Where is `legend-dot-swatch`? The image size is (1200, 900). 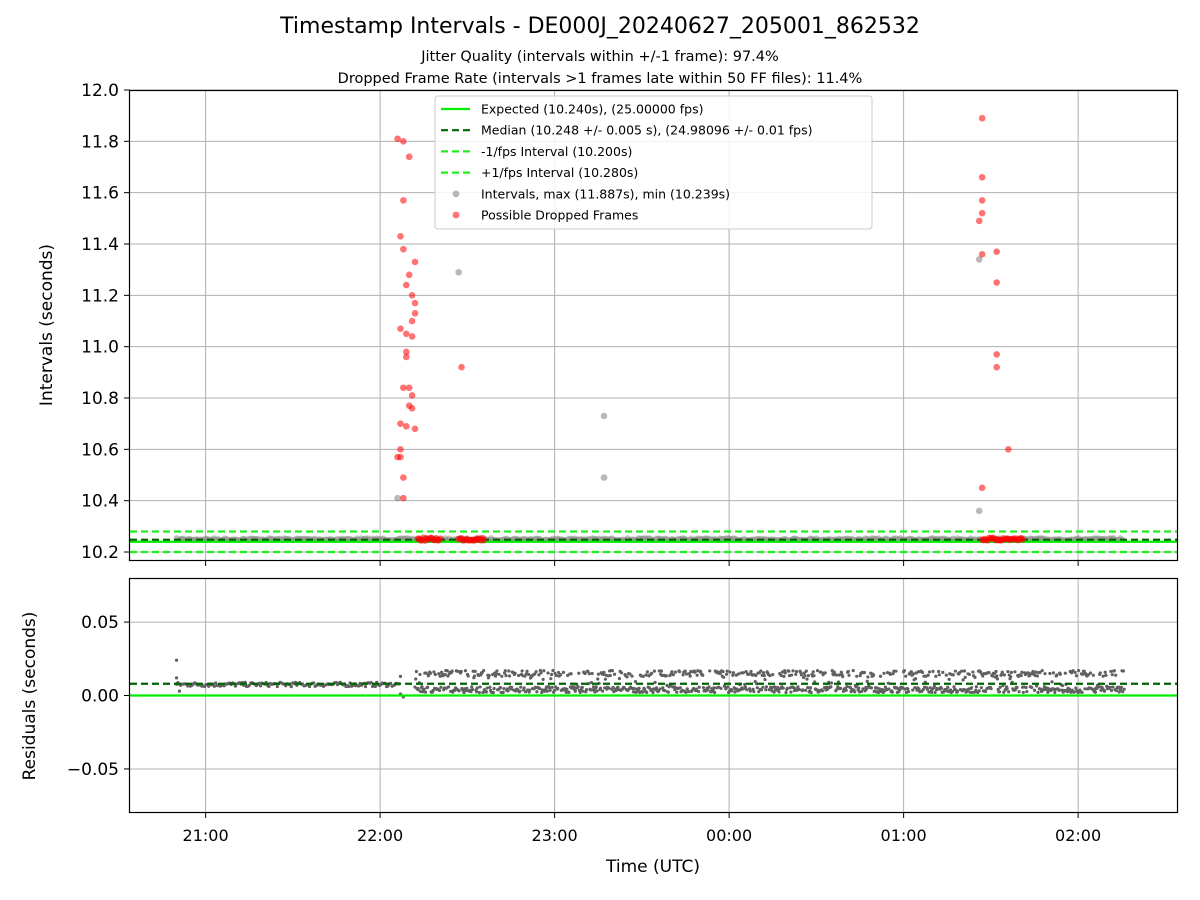 legend-dot-swatch is located at coordinates (456, 215).